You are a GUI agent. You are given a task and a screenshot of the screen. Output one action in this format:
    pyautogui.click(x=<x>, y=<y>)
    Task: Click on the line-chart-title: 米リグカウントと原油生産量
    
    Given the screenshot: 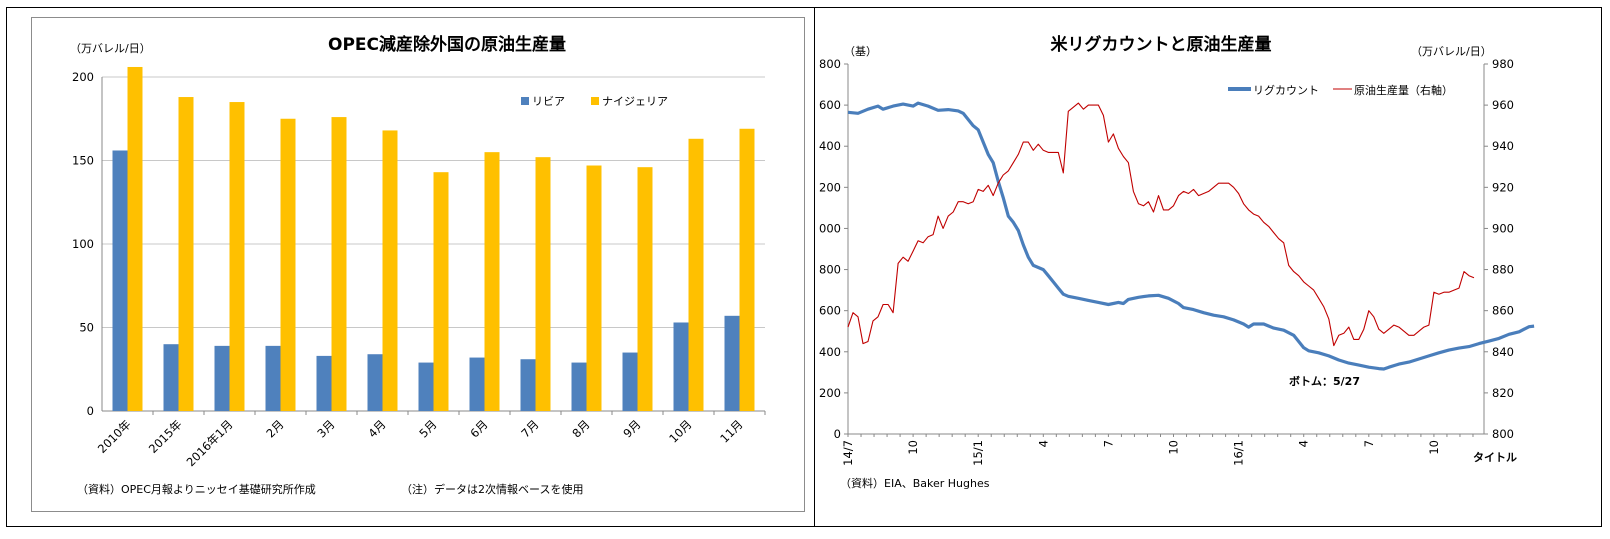 What is the action you would take?
    pyautogui.click(x=1161, y=44)
    